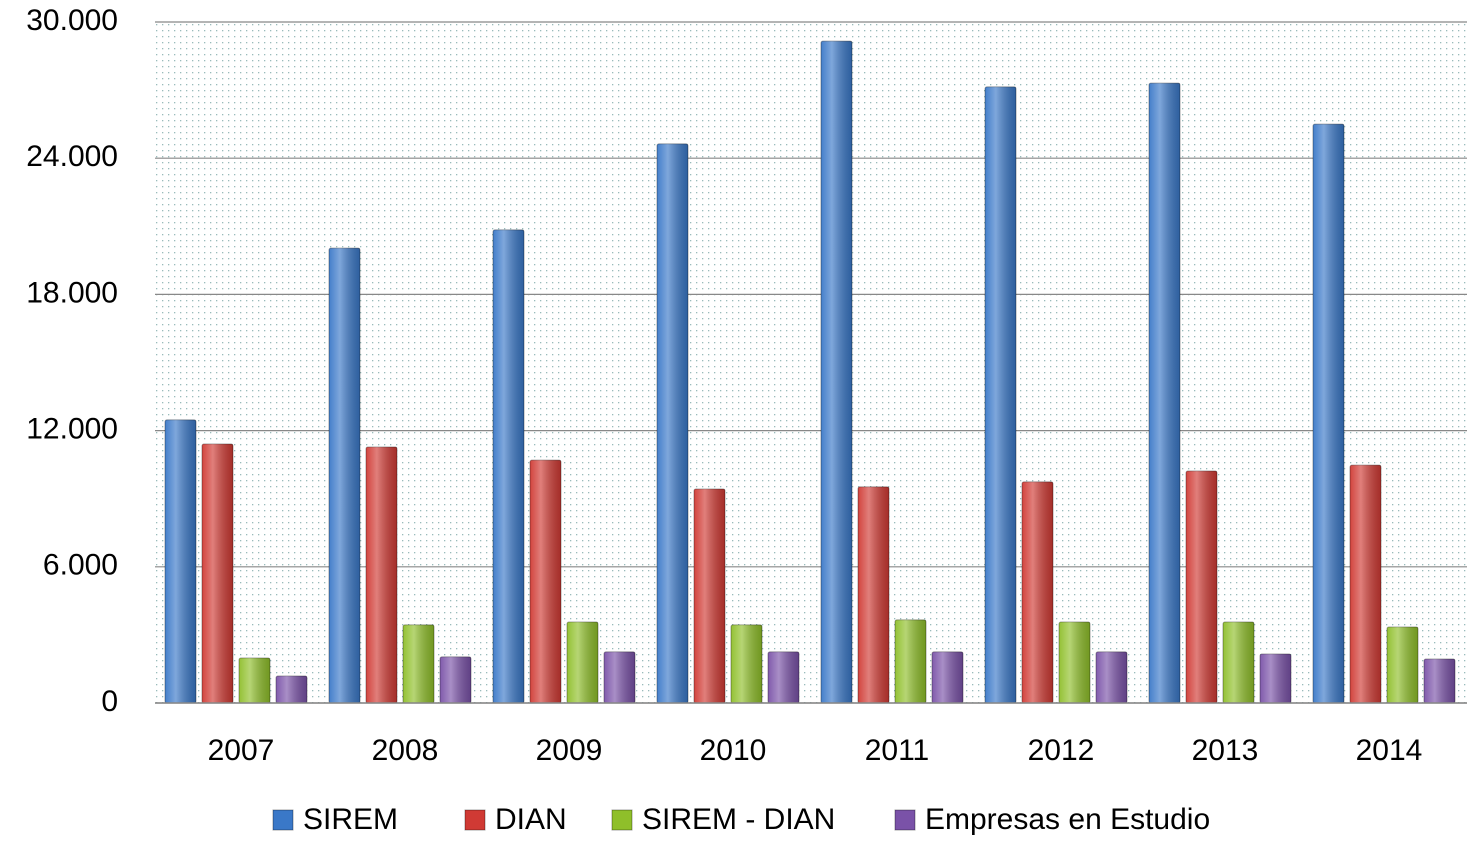  Describe the element at coordinates (72, 20) in the screenshot. I see `y-tick-label: 30.000` at that location.